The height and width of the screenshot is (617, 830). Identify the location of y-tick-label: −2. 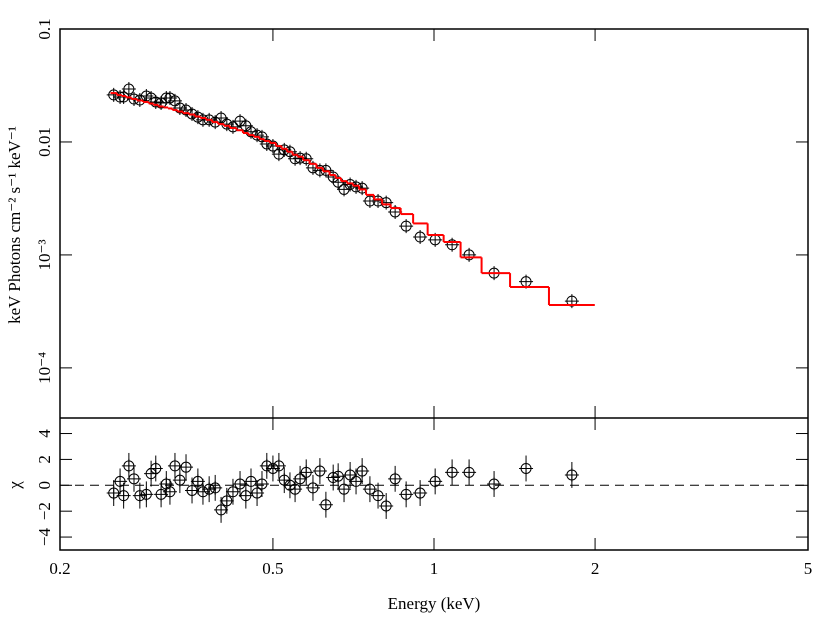
(44, 511).